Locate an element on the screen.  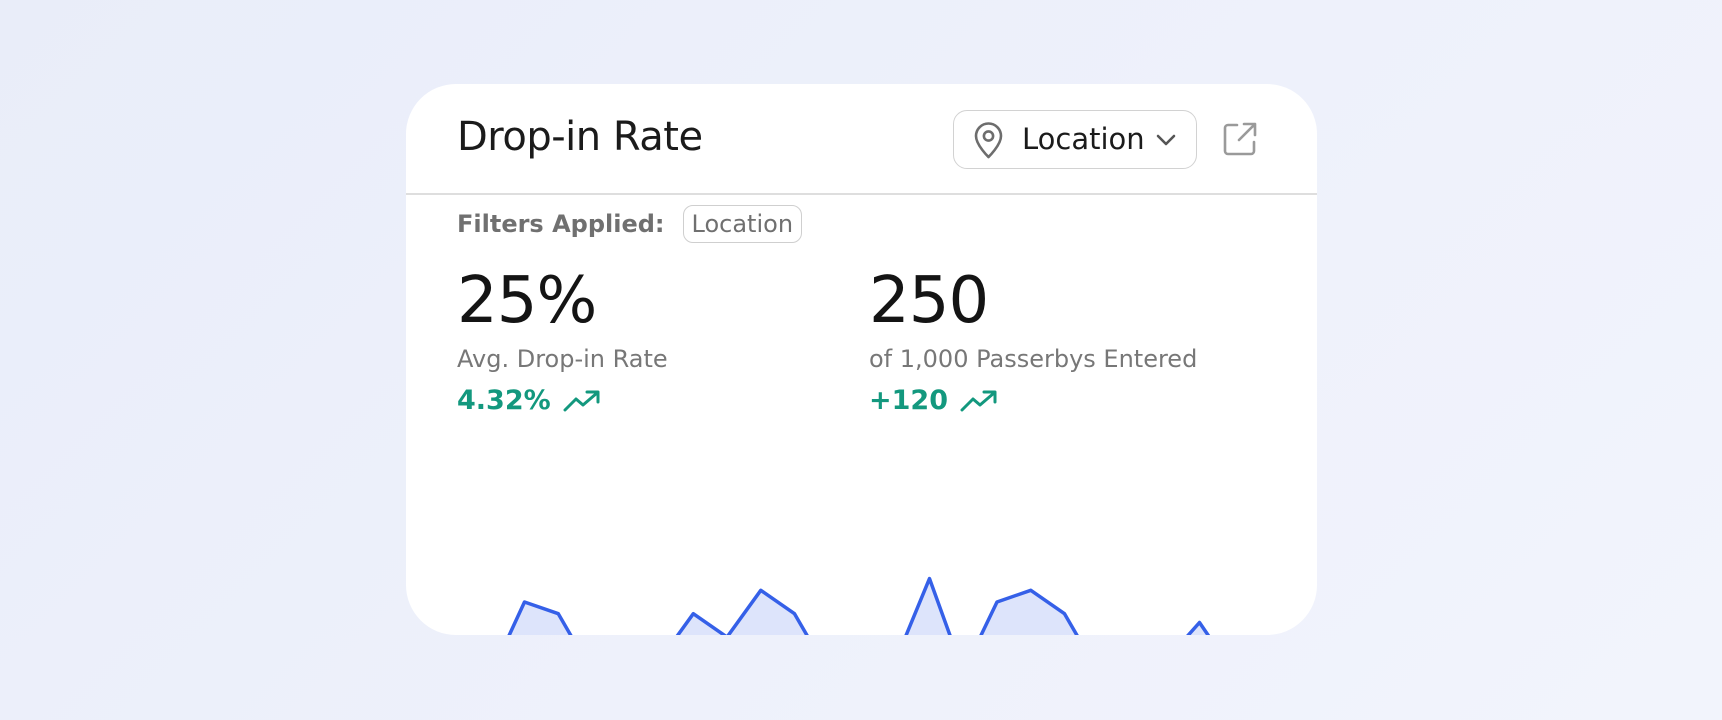
drop-in-rate-sparkline is located at coordinates (862, 594).